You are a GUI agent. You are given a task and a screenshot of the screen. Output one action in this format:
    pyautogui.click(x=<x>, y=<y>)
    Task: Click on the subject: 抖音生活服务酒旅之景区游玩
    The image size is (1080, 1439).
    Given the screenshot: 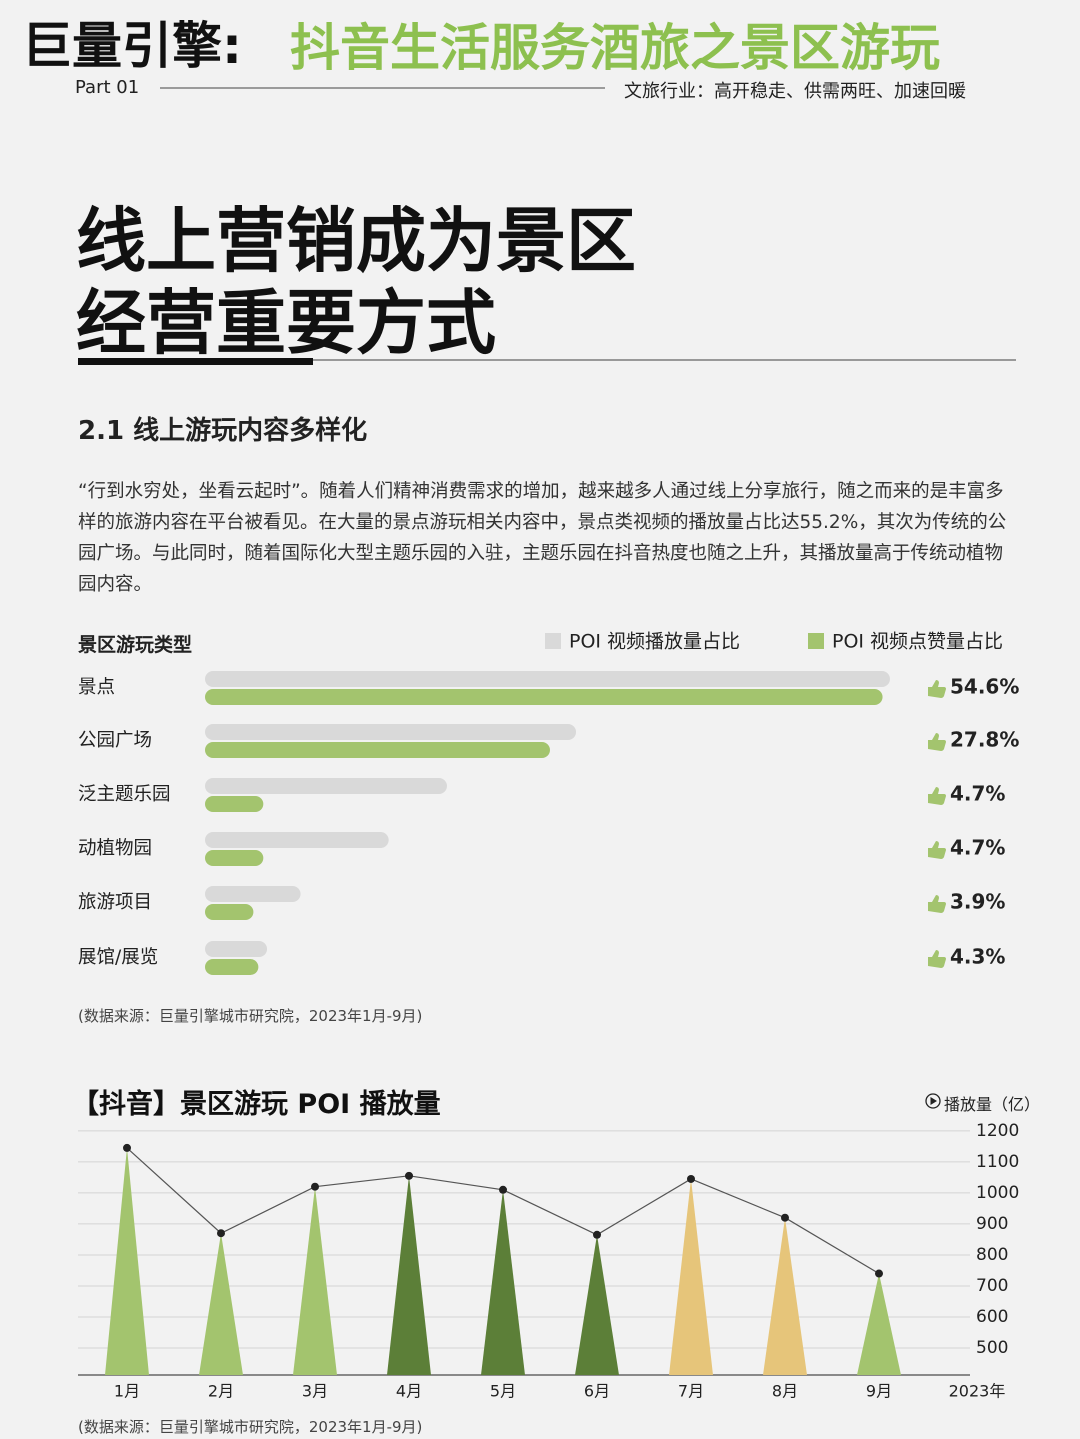 What is the action you would take?
    pyautogui.click(x=615, y=48)
    